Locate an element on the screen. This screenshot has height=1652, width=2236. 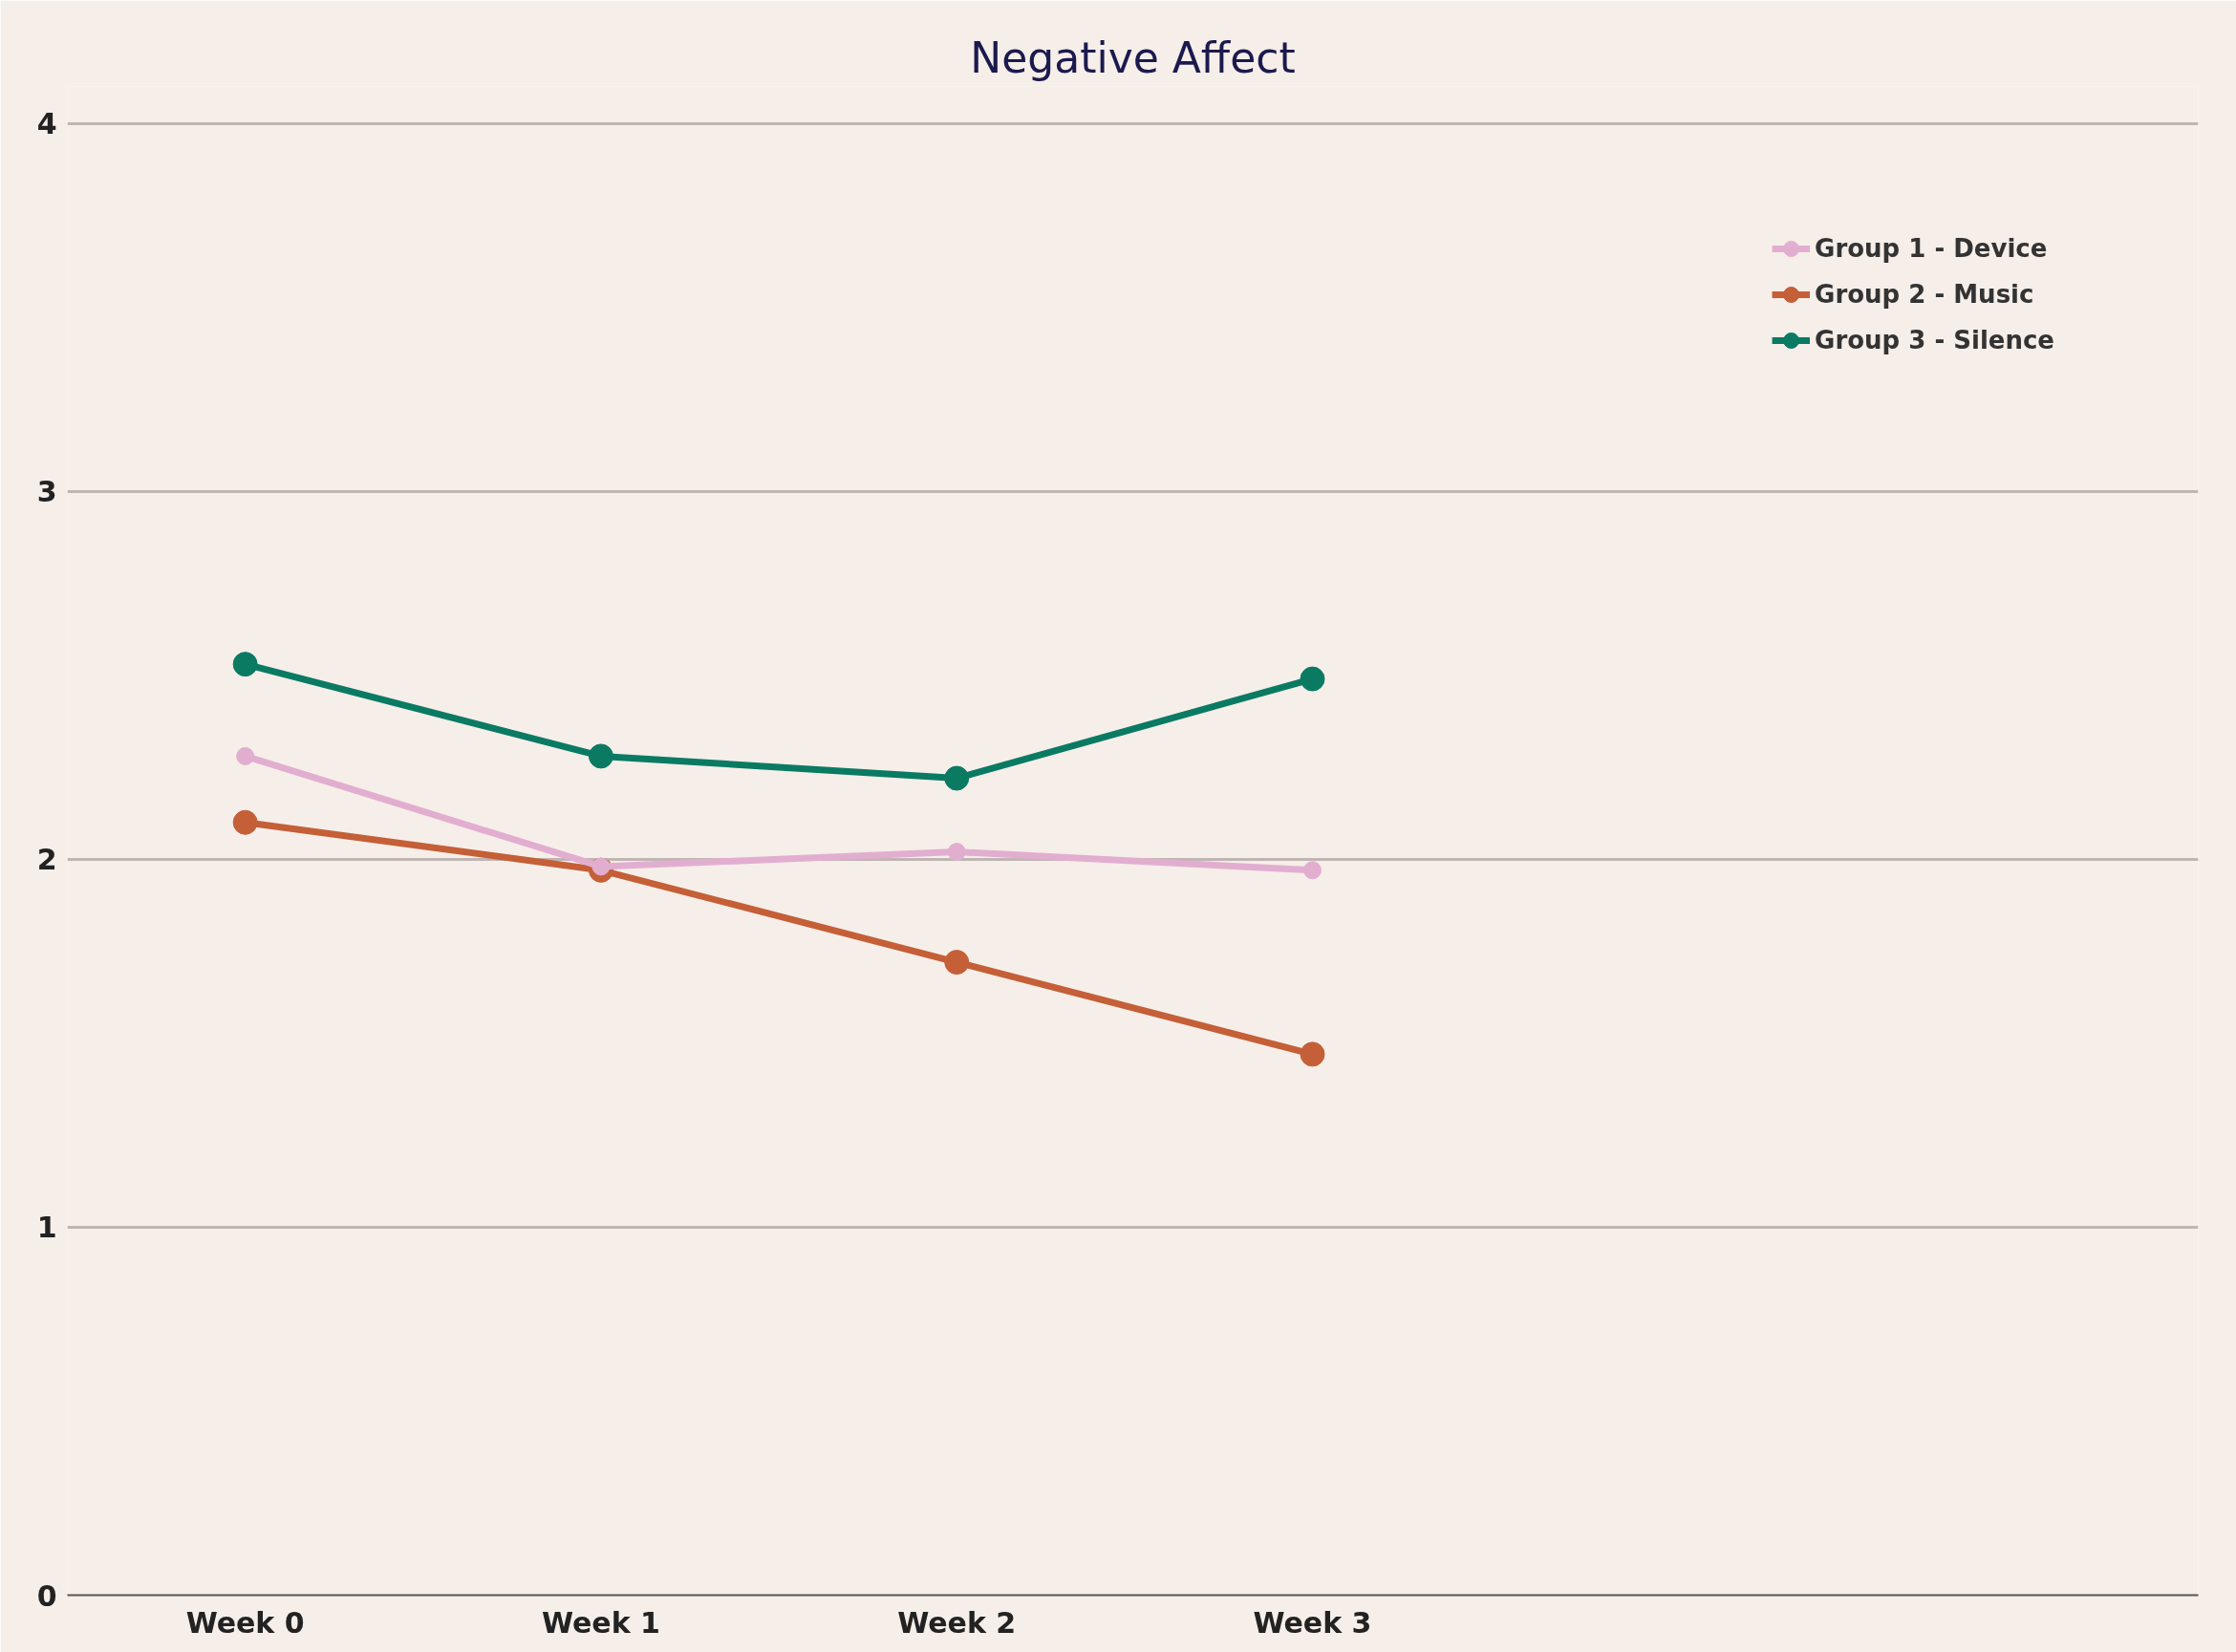
chart-title: Negative Affect is located at coordinates (1133, 57).